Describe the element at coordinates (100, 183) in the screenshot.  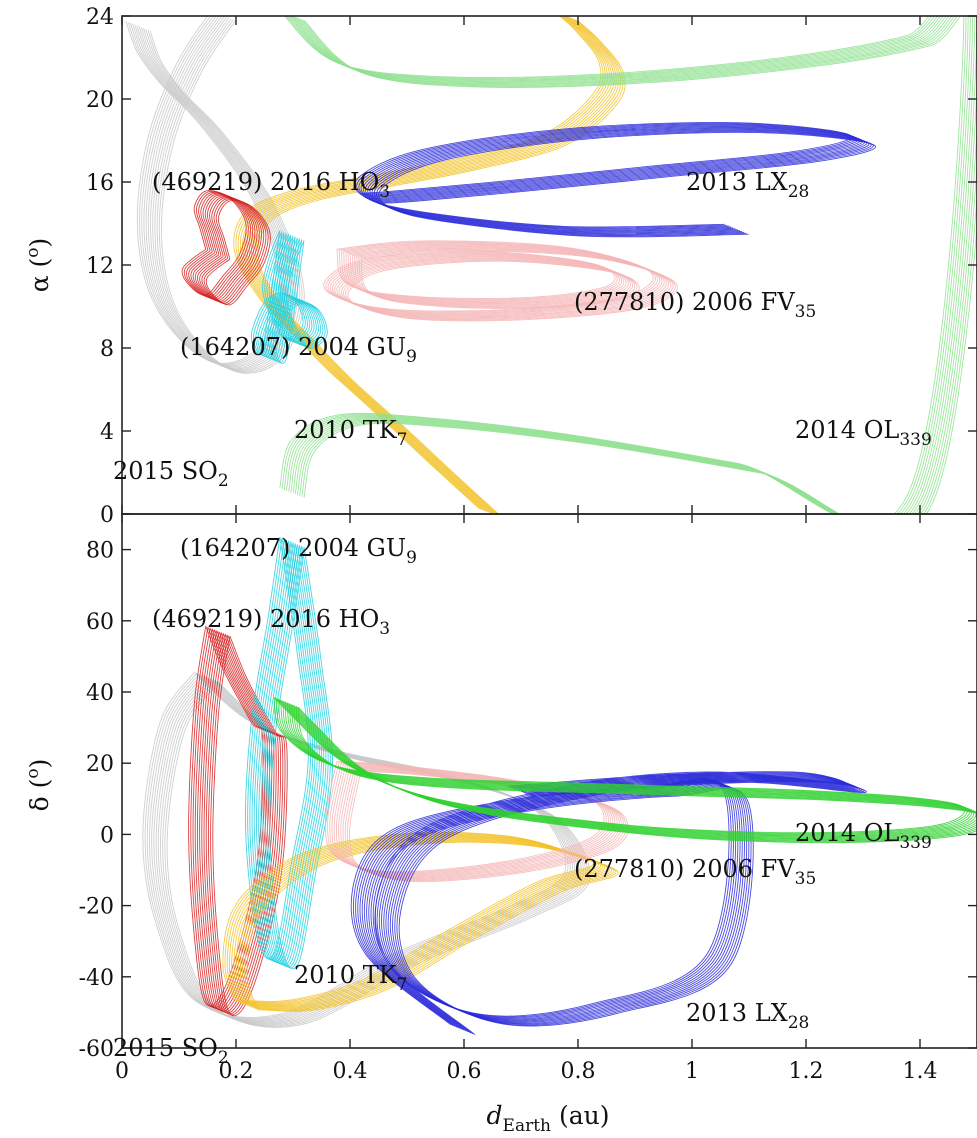
I see `y-tick-label: 16` at that location.